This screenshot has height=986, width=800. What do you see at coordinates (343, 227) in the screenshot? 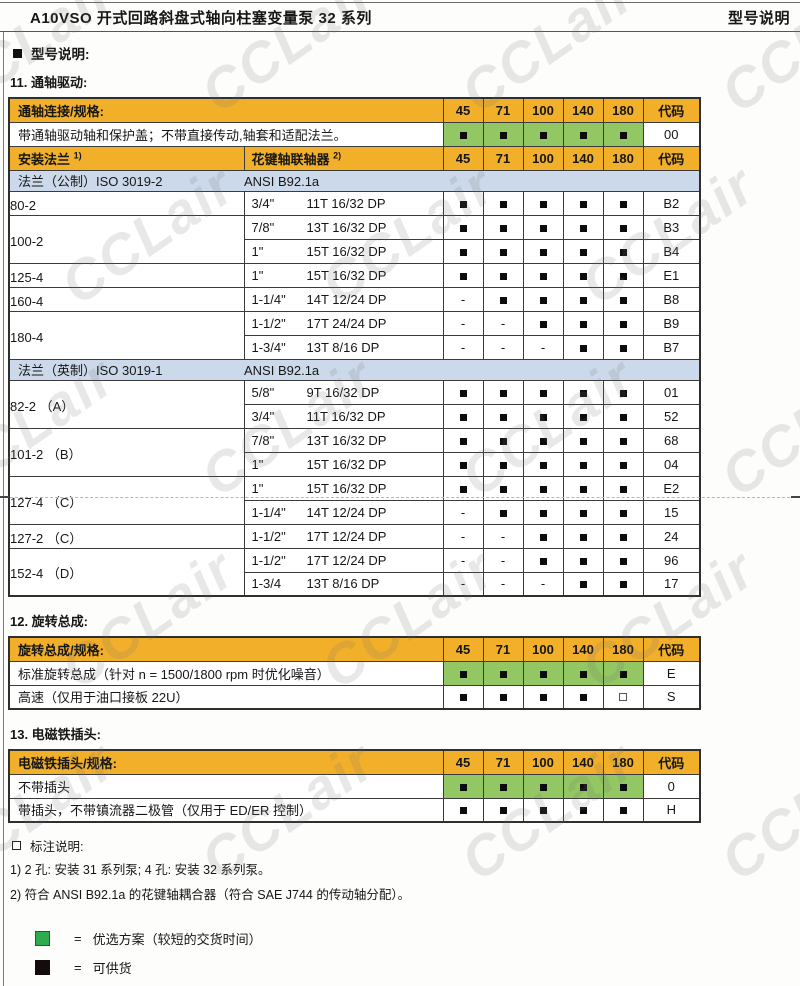
I see `shaft-size-cell: 7/8" 13T 16/32 DP` at bounding box center [343, 227].